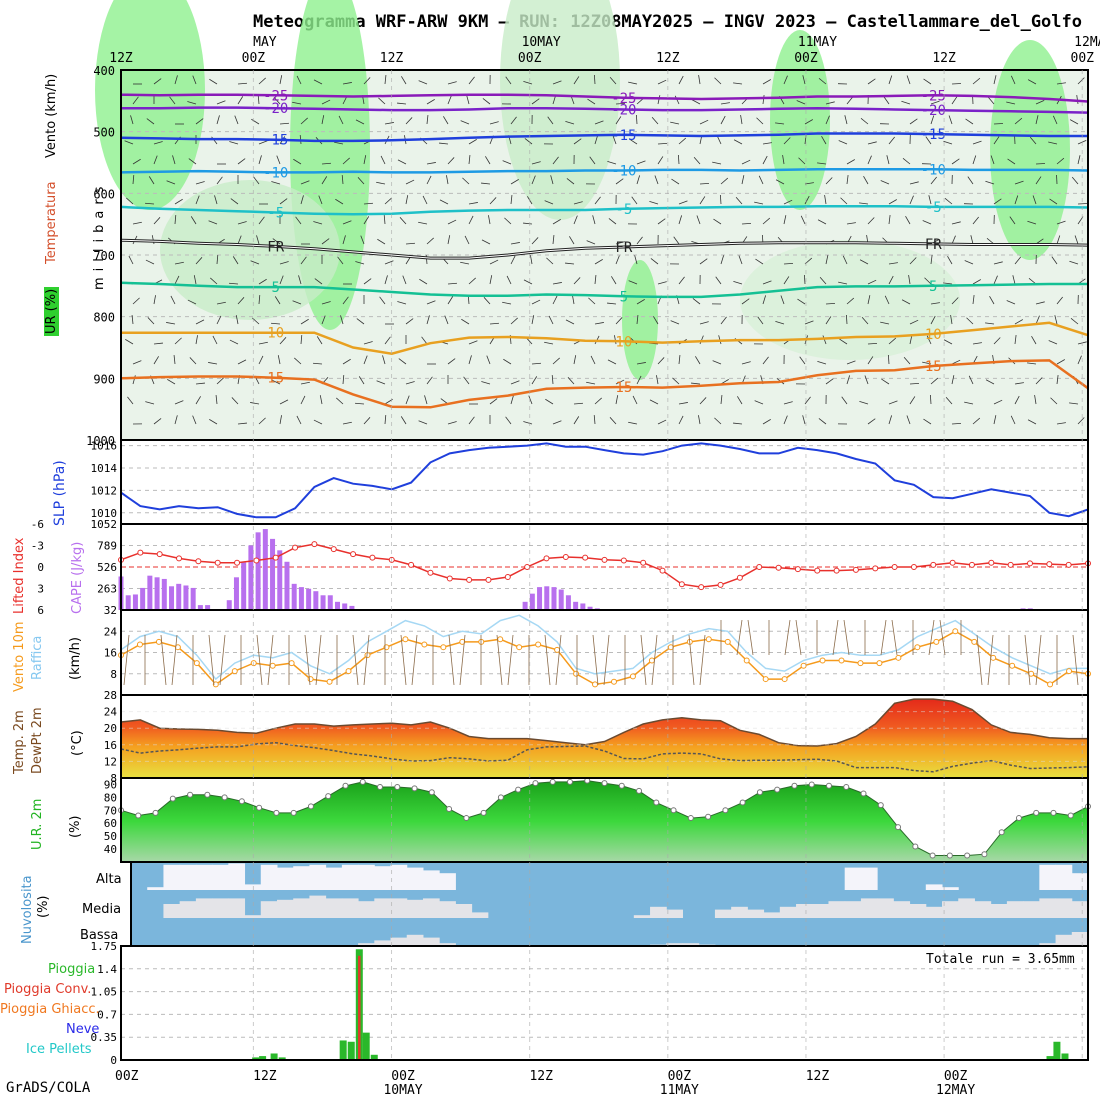 This screenshot has width=1100, height=1100. Describe the element at coordinates (37, 546) in the screenshot. I see `li-ytick--3: -3` at that location.